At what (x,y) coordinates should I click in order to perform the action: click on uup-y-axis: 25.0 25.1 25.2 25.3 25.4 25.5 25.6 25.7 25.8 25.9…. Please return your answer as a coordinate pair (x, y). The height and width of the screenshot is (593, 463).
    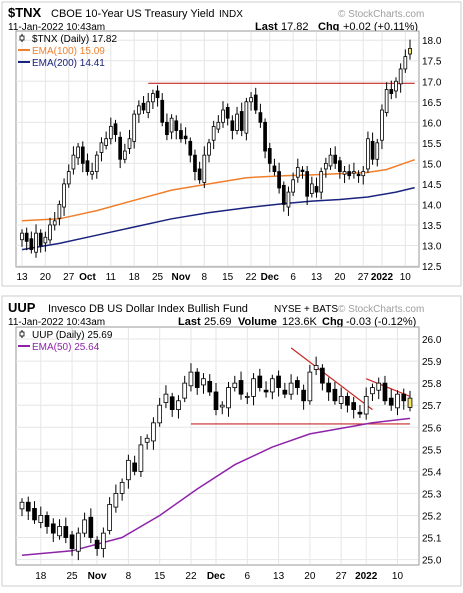
    Looking at the image, I should click on (432, 451).